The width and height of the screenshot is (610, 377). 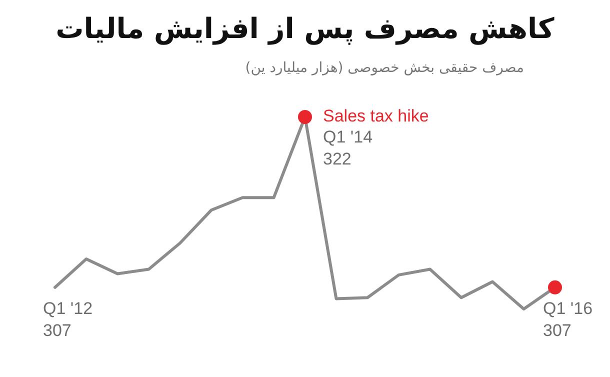 I want to click on chart-title: کاهش مصرف پس از افزایش مالیات, so click(x=305, y=28).